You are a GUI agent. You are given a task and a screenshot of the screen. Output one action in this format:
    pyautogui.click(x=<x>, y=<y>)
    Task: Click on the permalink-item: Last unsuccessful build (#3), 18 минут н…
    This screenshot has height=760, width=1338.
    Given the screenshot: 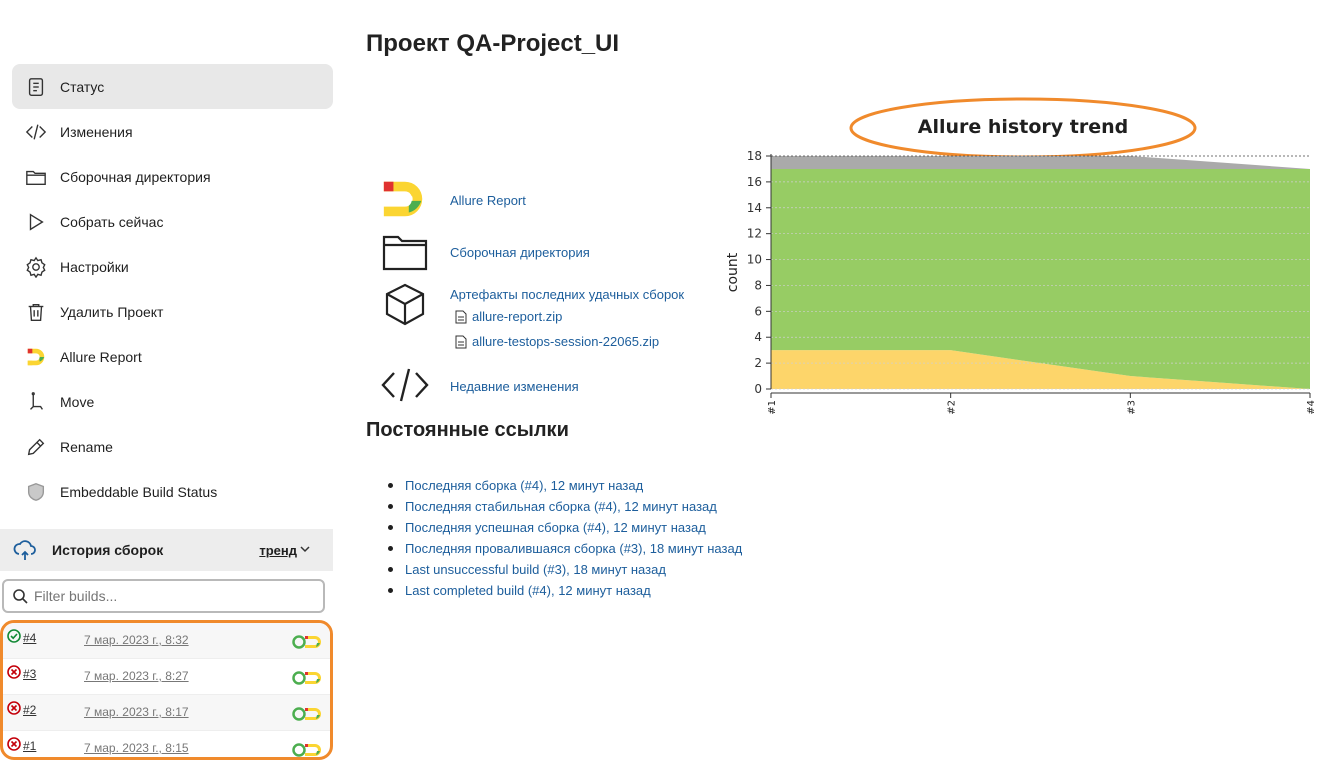 What is the action you would take?
    pyautogui.click(x=565, y=569)
    